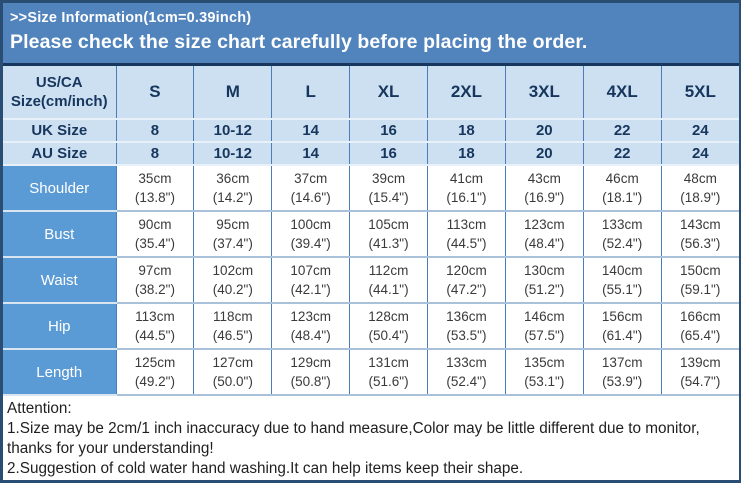 This screenshot has width=741, height=483. Describe the element at coordinates (388, 130) in the screenshot. I see `size-value-cell: 16` at that location.